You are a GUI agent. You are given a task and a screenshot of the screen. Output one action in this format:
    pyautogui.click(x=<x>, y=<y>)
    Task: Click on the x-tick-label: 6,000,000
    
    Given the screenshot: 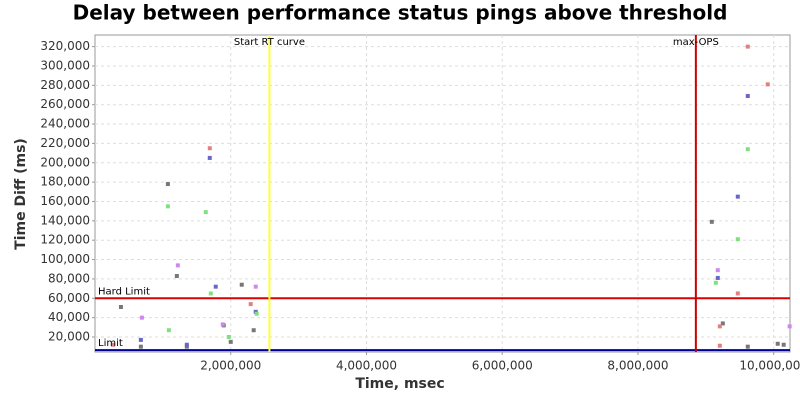 What is the action you would take?
    pyautogui.click(x=502, y=366)
    